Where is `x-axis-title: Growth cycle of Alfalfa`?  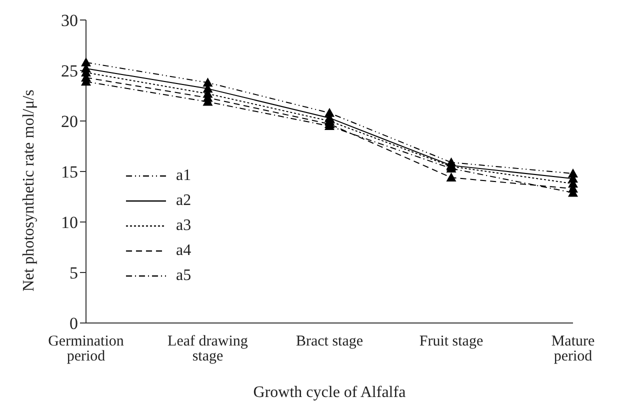
x-axis-title: Growth cycle of Alfalfa is located at coordinates (329, 392).